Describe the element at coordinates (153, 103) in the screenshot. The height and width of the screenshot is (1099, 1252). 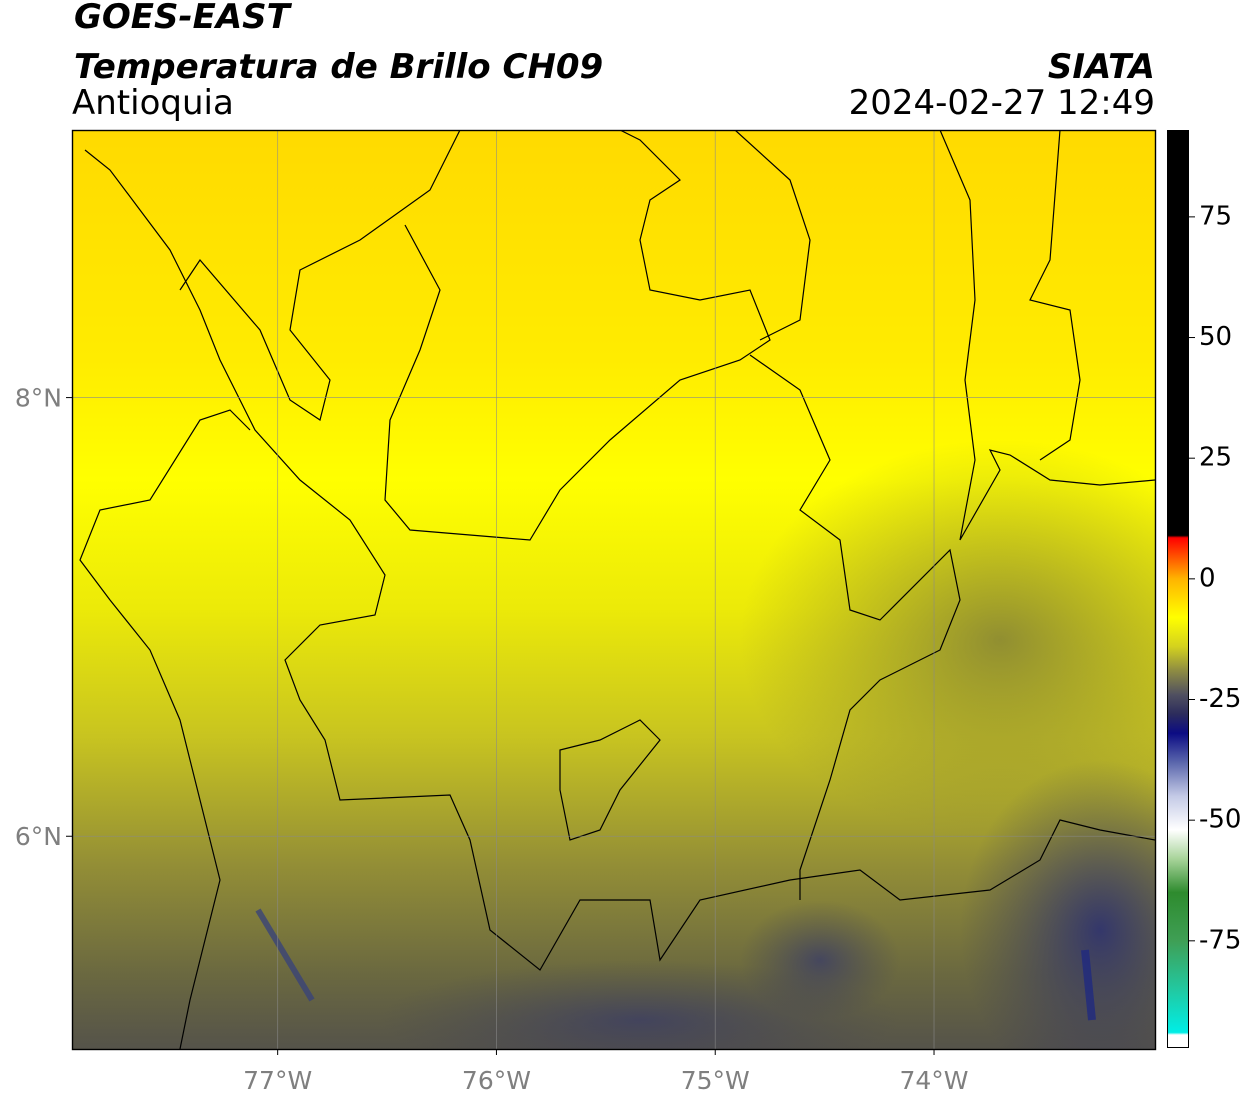
I see `region: Antioquia` at that location.